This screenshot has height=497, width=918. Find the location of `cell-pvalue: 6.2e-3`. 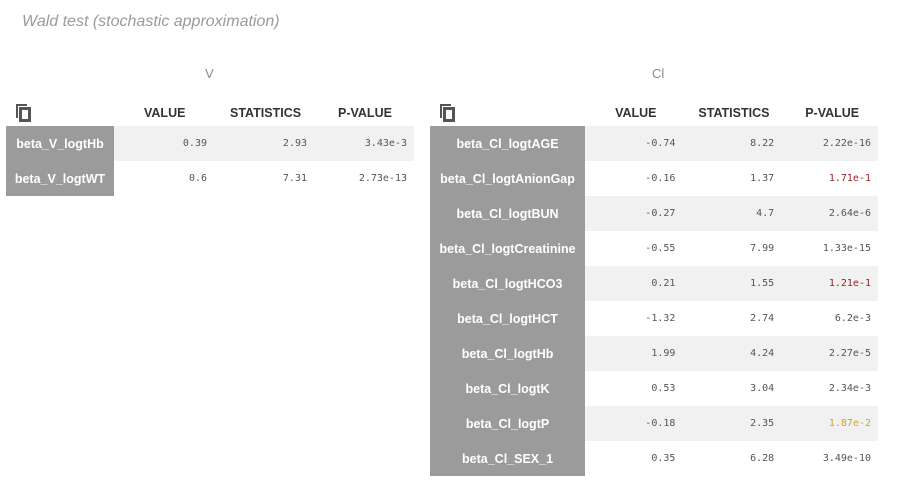

cell-pvalue: 6.2e-3 is located at coordinates (852, 318).